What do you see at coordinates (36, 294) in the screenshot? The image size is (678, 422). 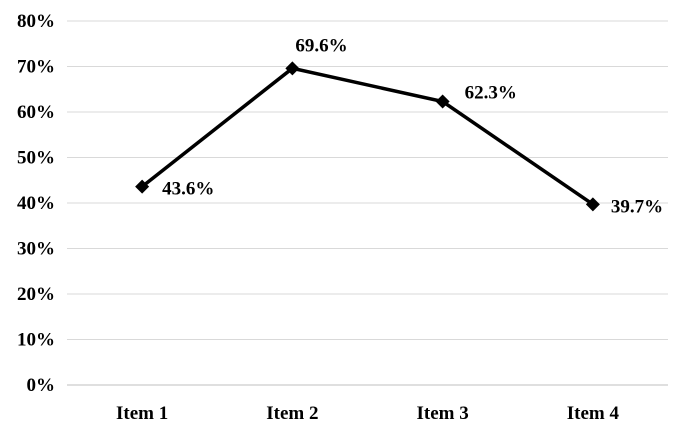 I see `y-tick-label: 20%` at bounding box center [36, 294].